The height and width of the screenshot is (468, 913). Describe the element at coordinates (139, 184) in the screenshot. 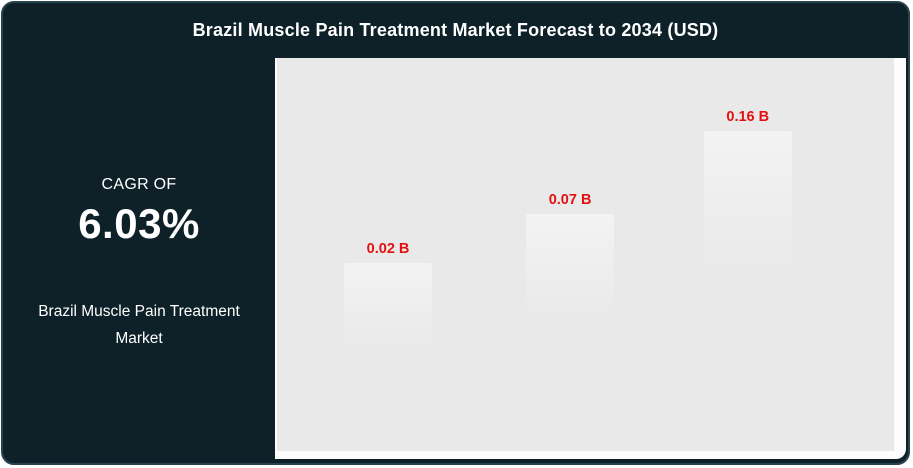

I see `cagr-label: CAGR OF` at that location.